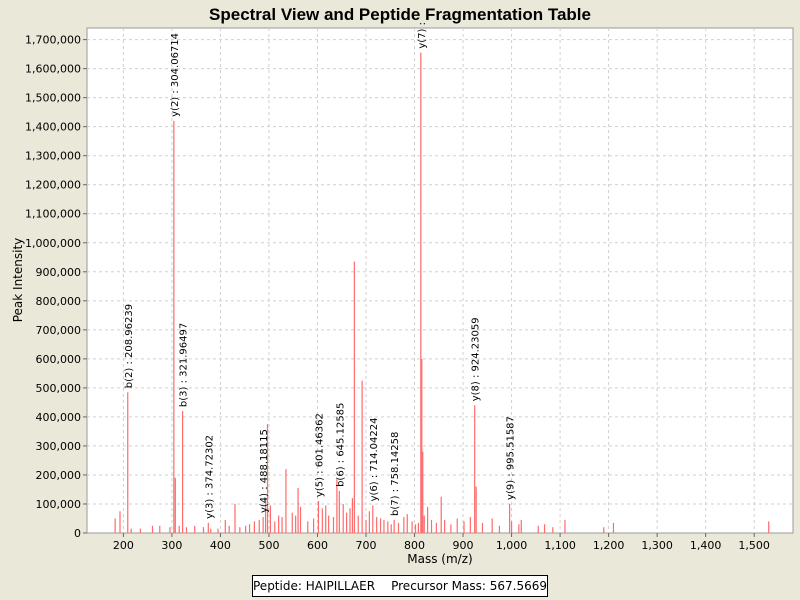 This screenshot has width=800, height=600. I want to click on y-tick-label: 1,100,000, so click(53, 214).